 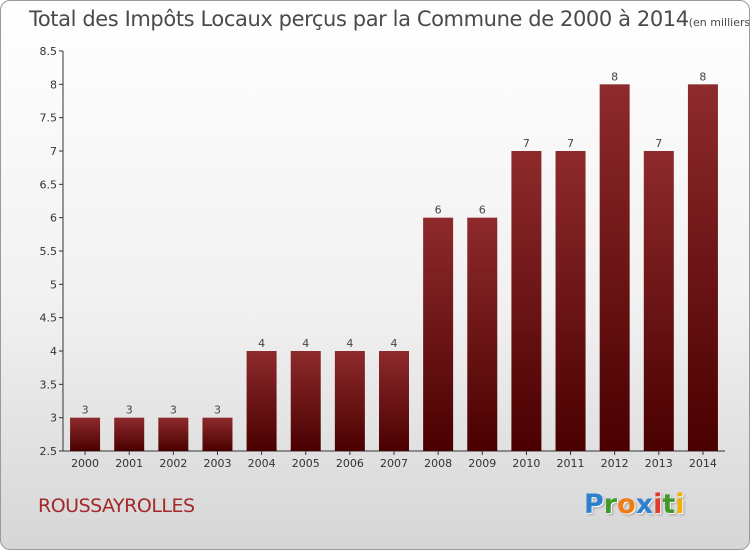 What do you see at coordinates (703, 463) in the screenshot?
I see `x-tick-label: 2014` at bounding box center [703, 463].